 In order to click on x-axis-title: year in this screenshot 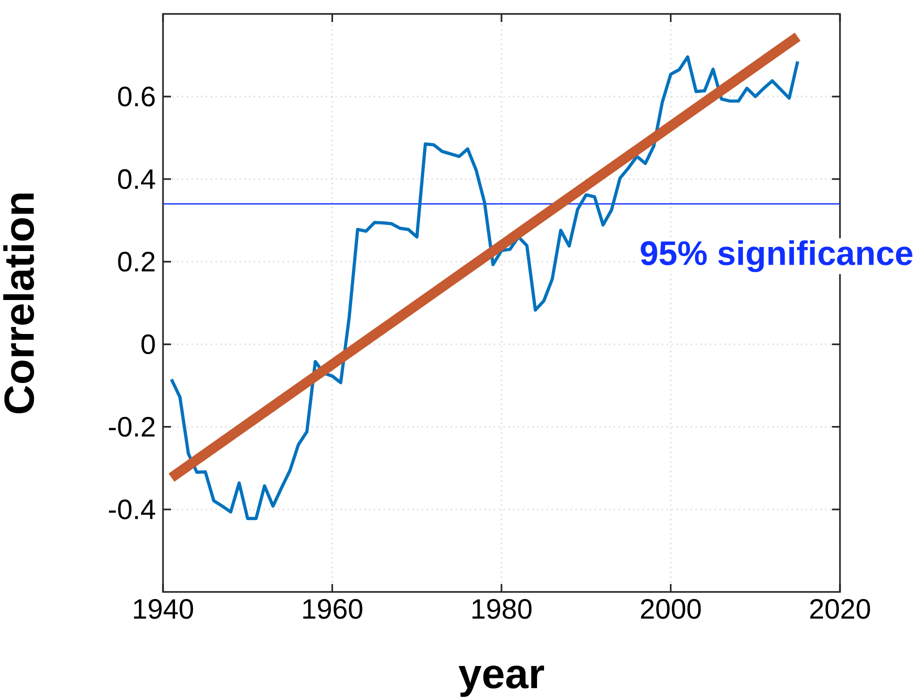, I will do `click(501, 681)`.